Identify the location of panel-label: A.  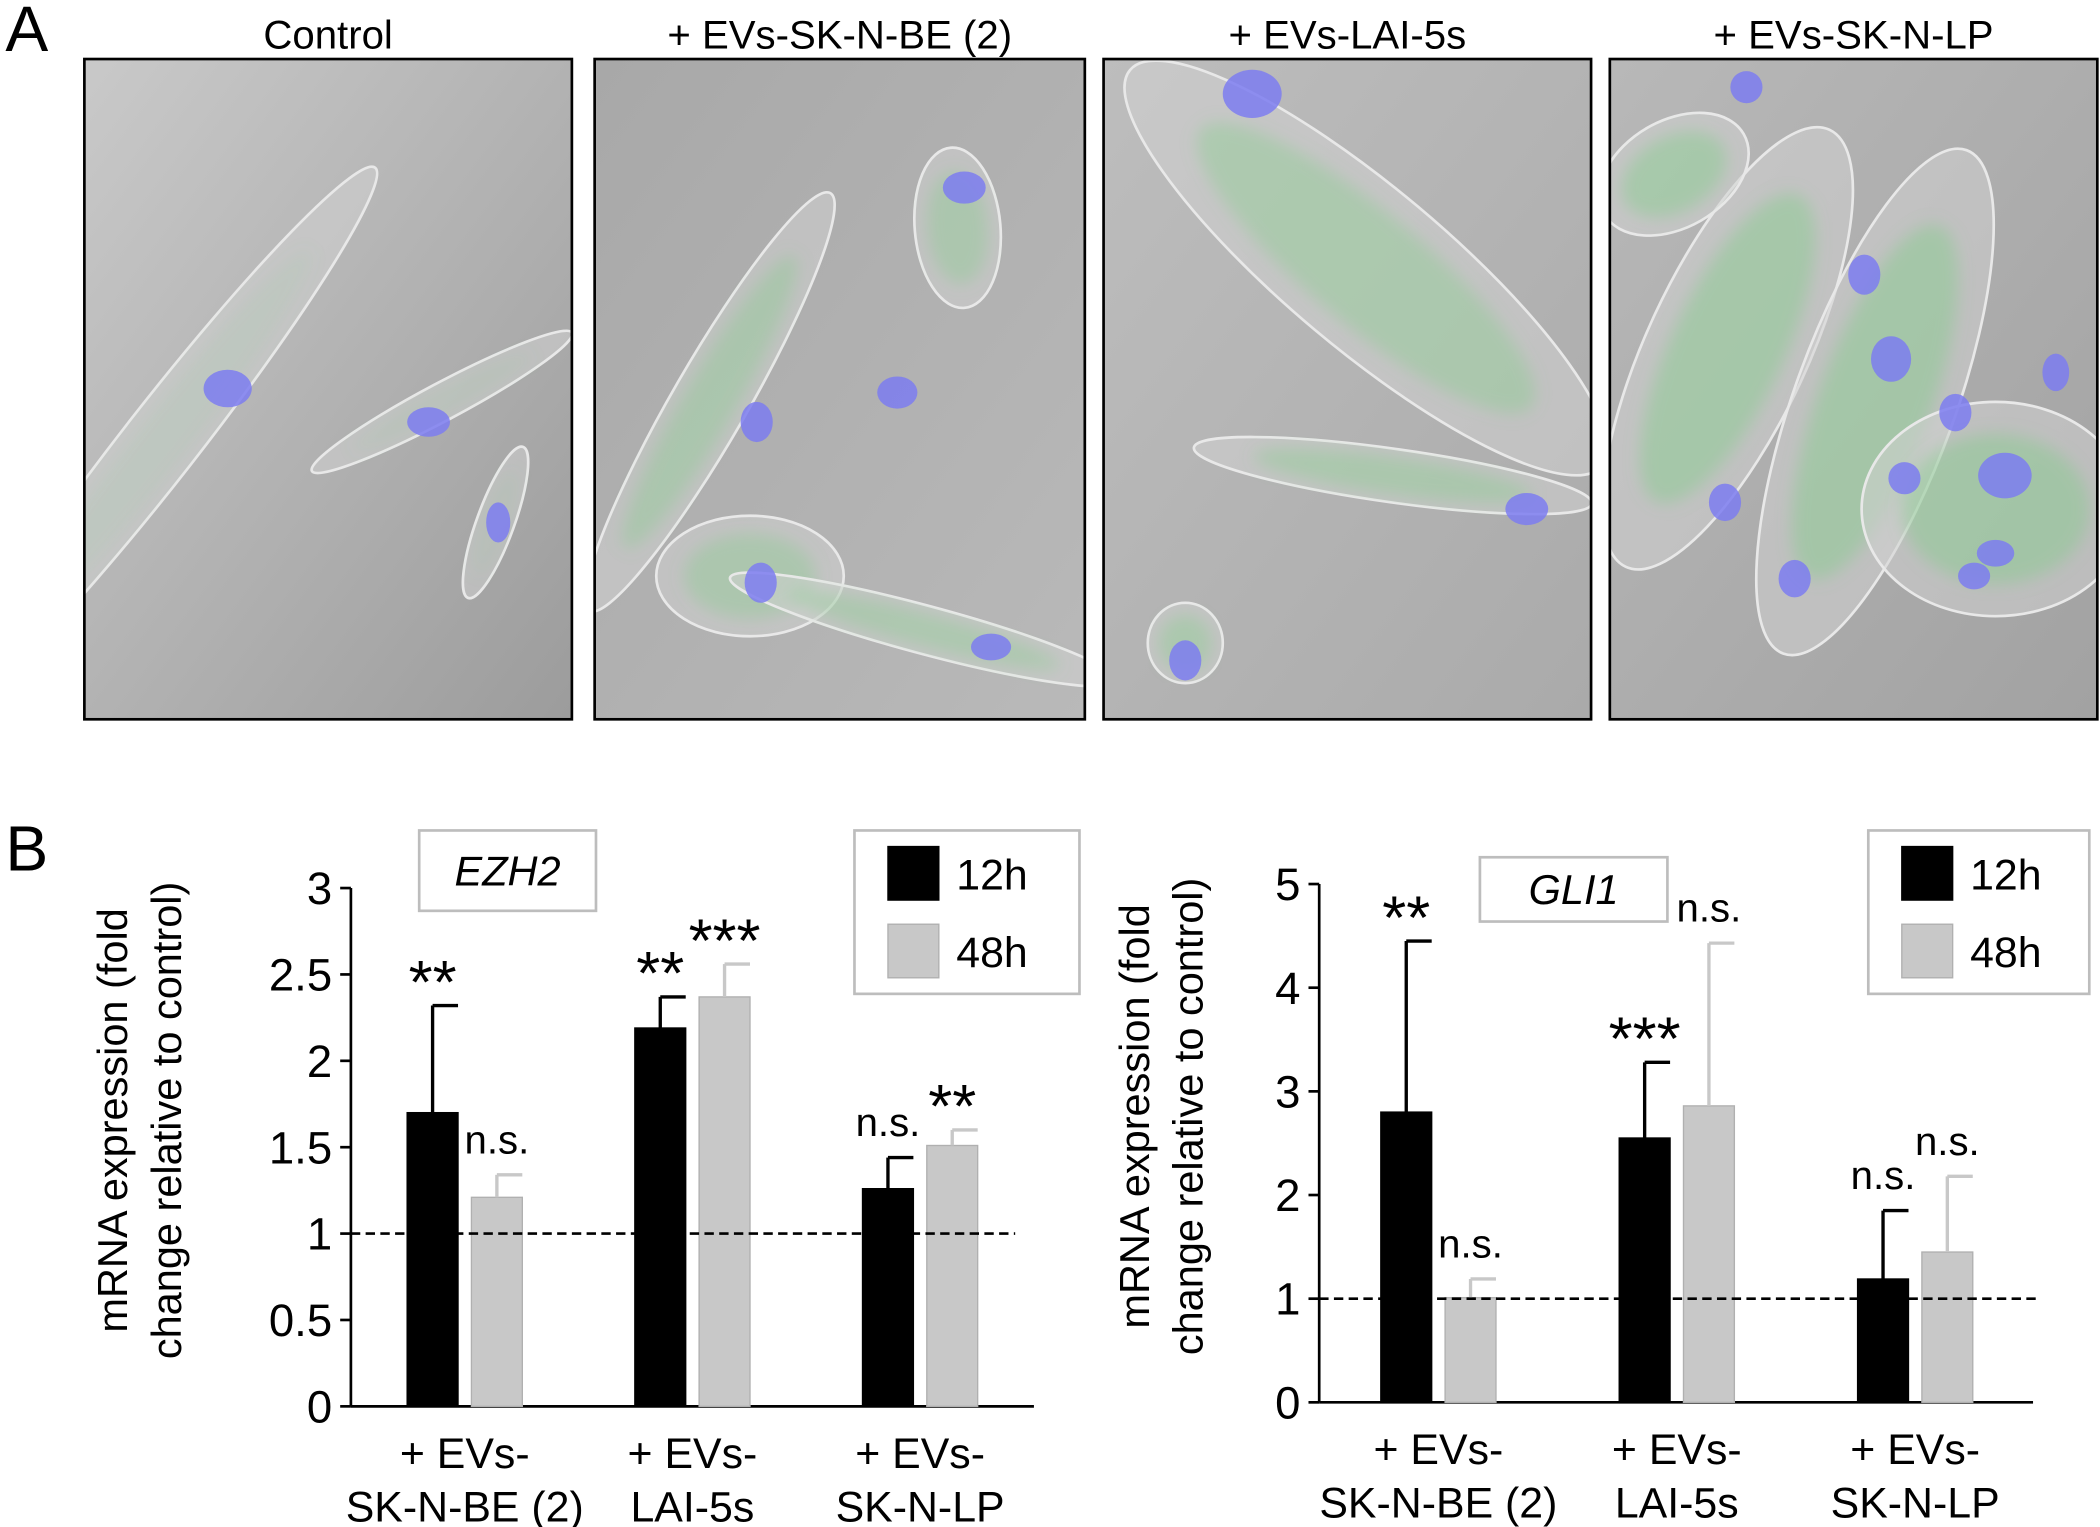
(26, 32).